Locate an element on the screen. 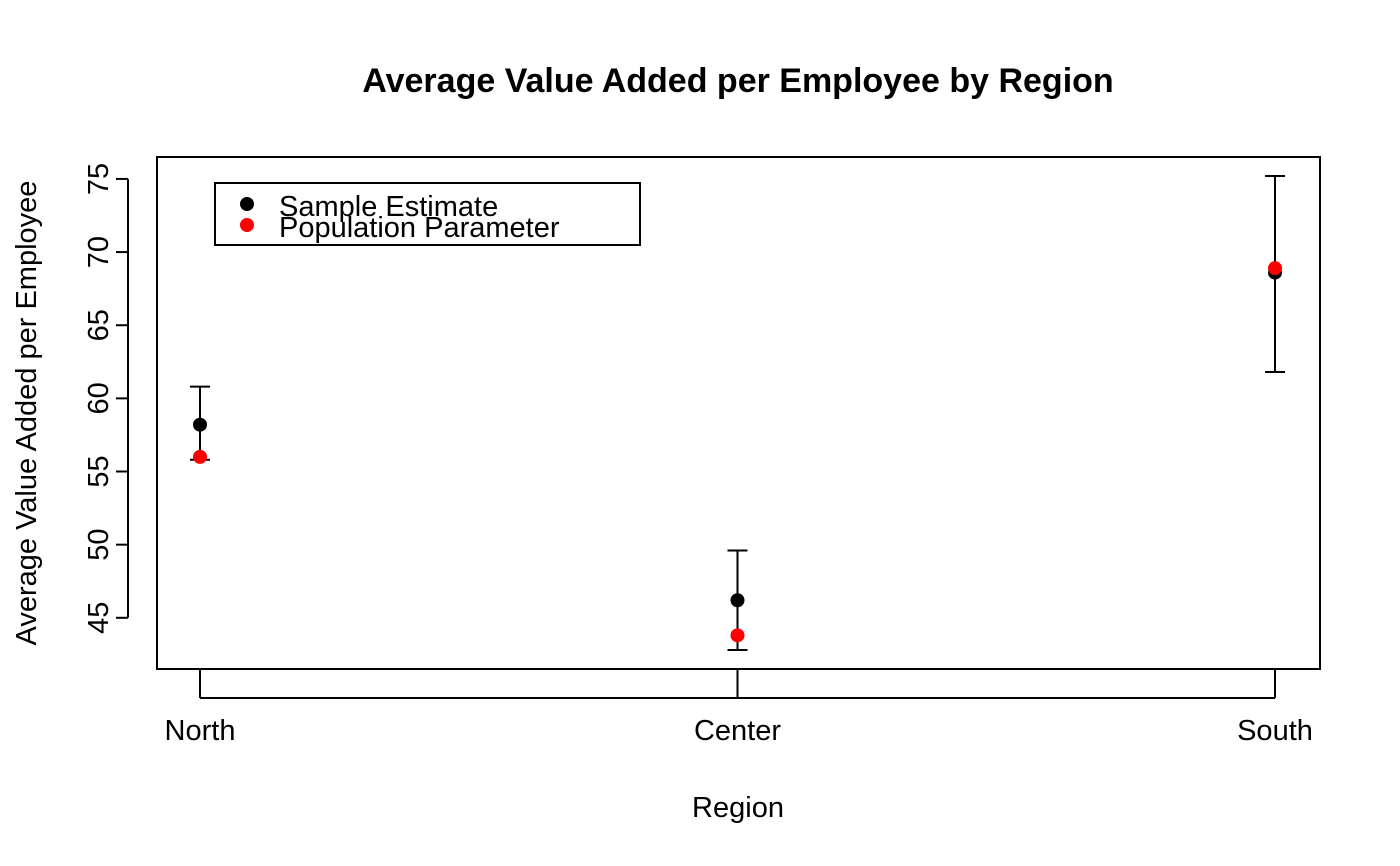 This screenshot has width=1400, height=866. point-population-parameter-south is located at coordinates (1275, 268).